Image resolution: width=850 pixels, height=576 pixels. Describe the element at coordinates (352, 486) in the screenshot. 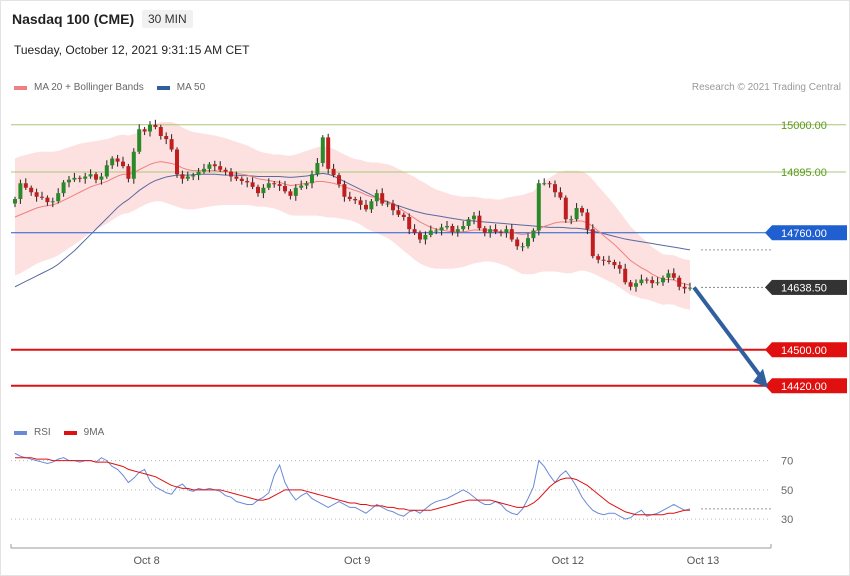

I see `rsi9-line` at that location.